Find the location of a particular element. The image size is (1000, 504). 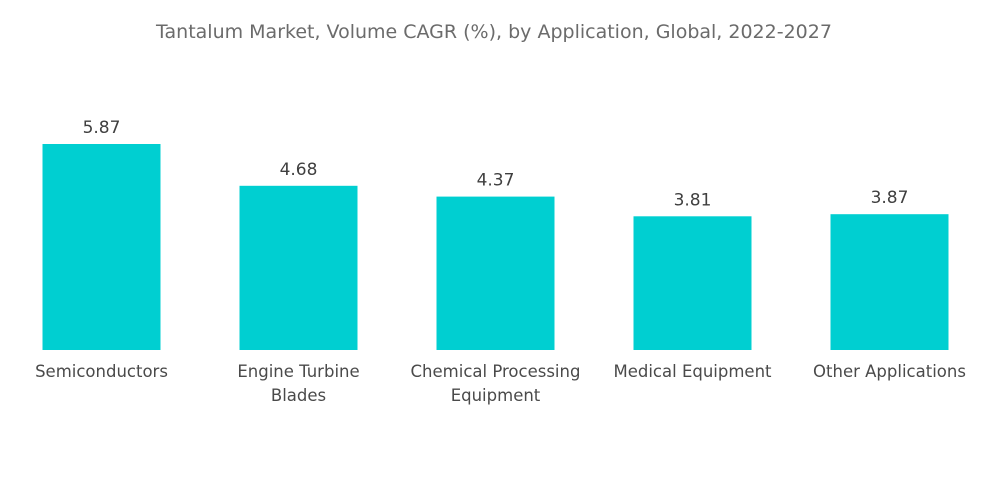

category-label-line: Chemical Processing is located at coordinates (496, 371).